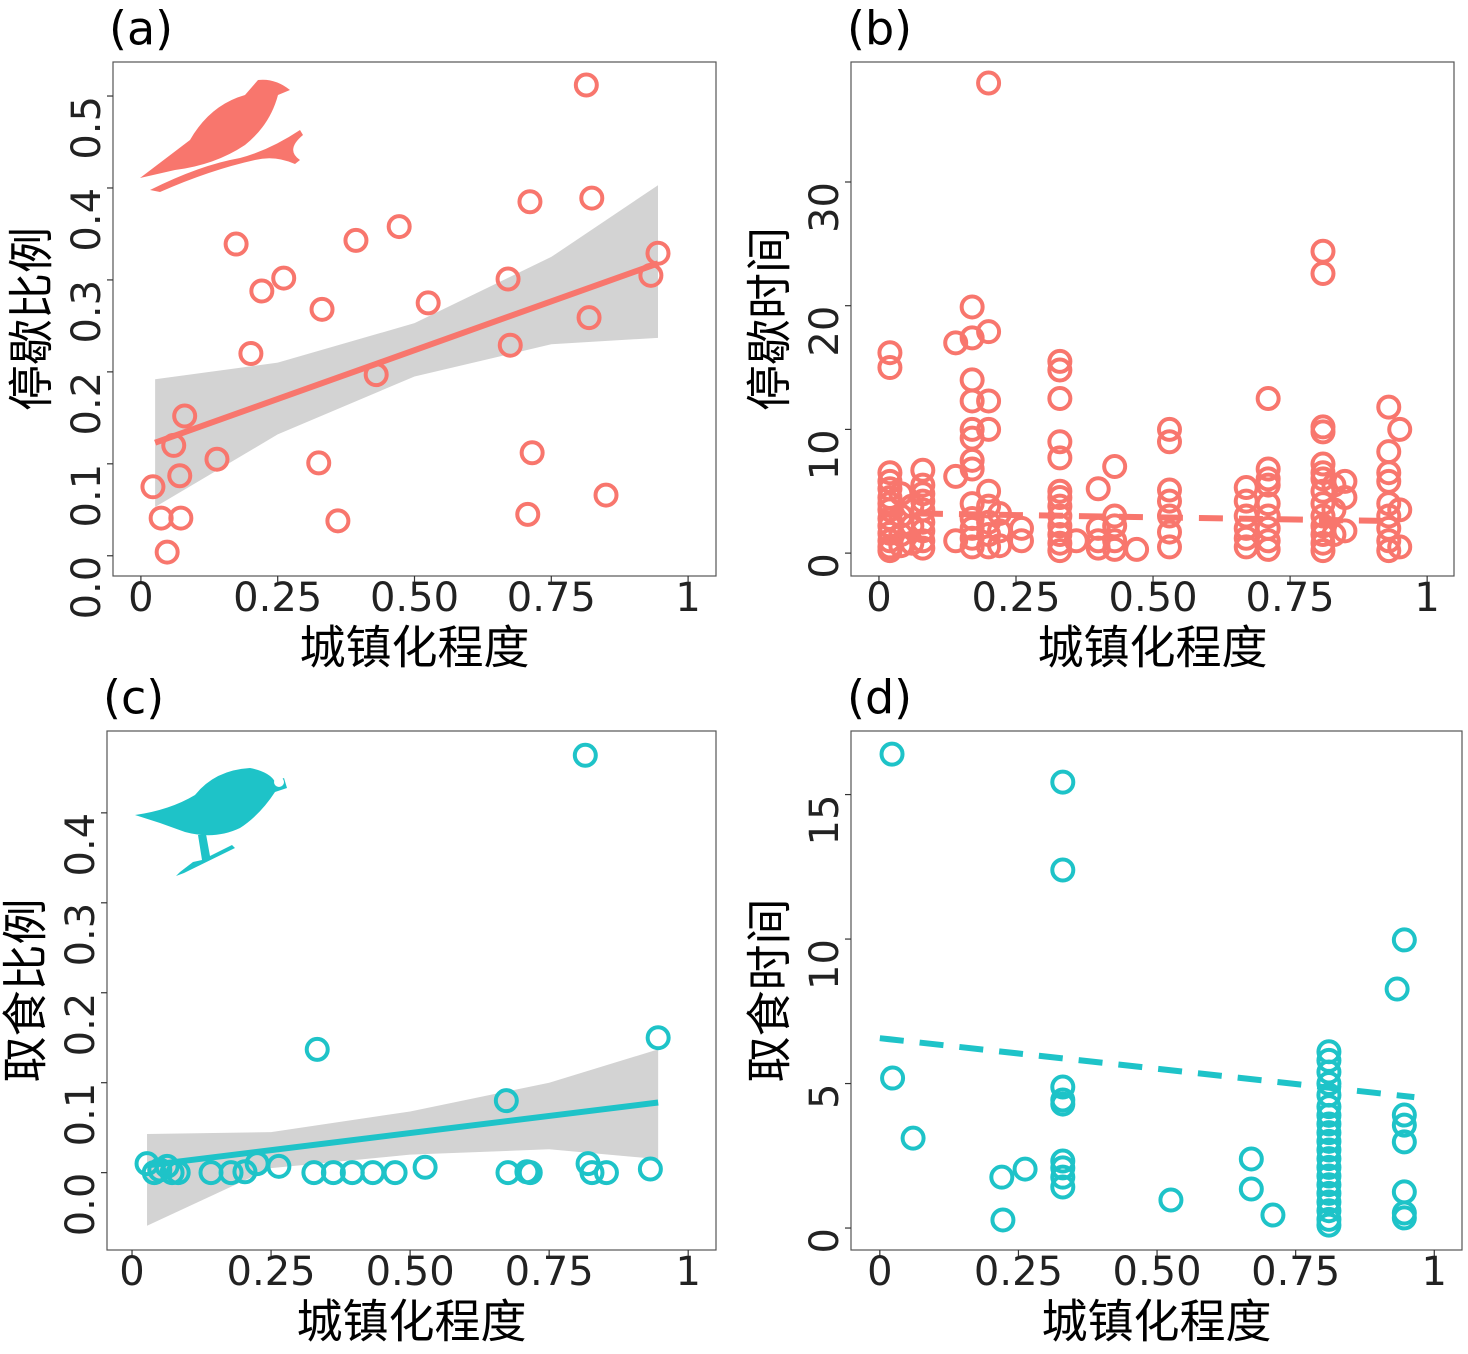 This screenshot has height=1354, width=1468. What do you see at coordinates (770, 991) in the screenshot?
I see `y-axis-label: 取食时间` at bounding box center [770, 991].